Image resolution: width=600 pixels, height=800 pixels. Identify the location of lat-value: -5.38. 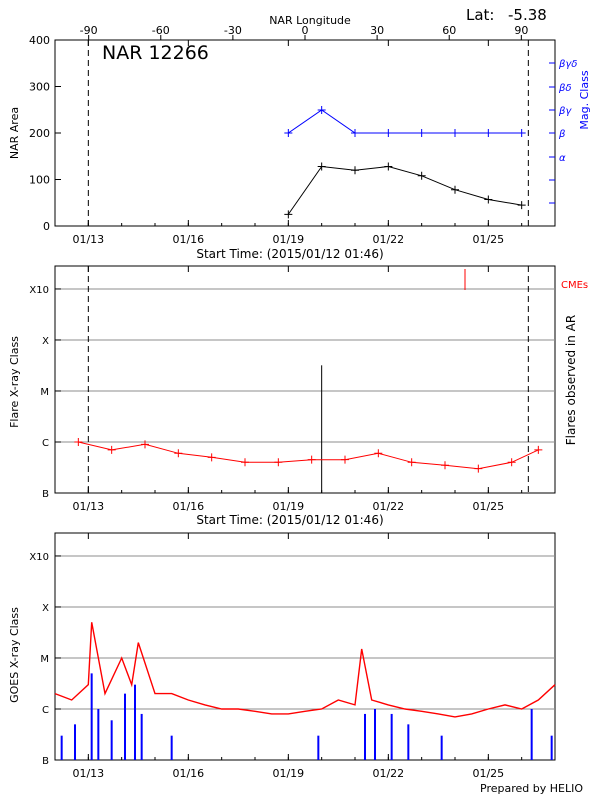
(527, 15).